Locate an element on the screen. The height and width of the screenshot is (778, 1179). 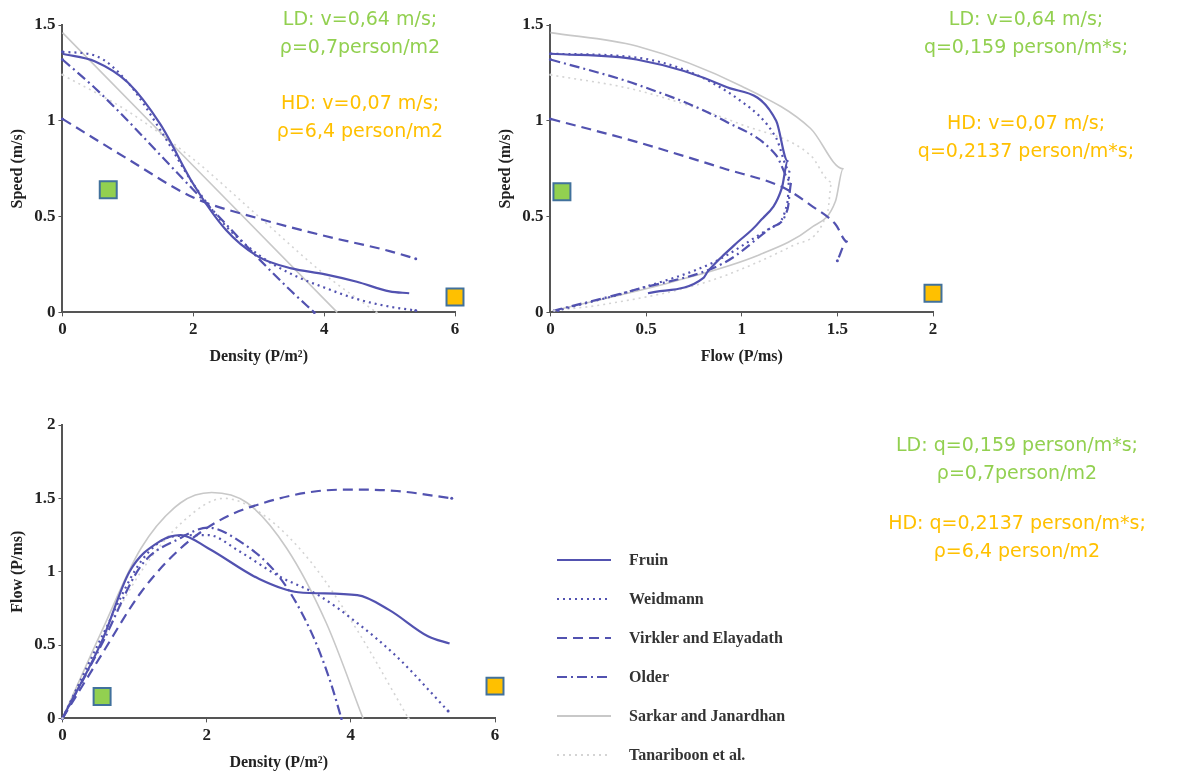
legend-label: Tanariboon et al. is located at coordinates (687, 754).